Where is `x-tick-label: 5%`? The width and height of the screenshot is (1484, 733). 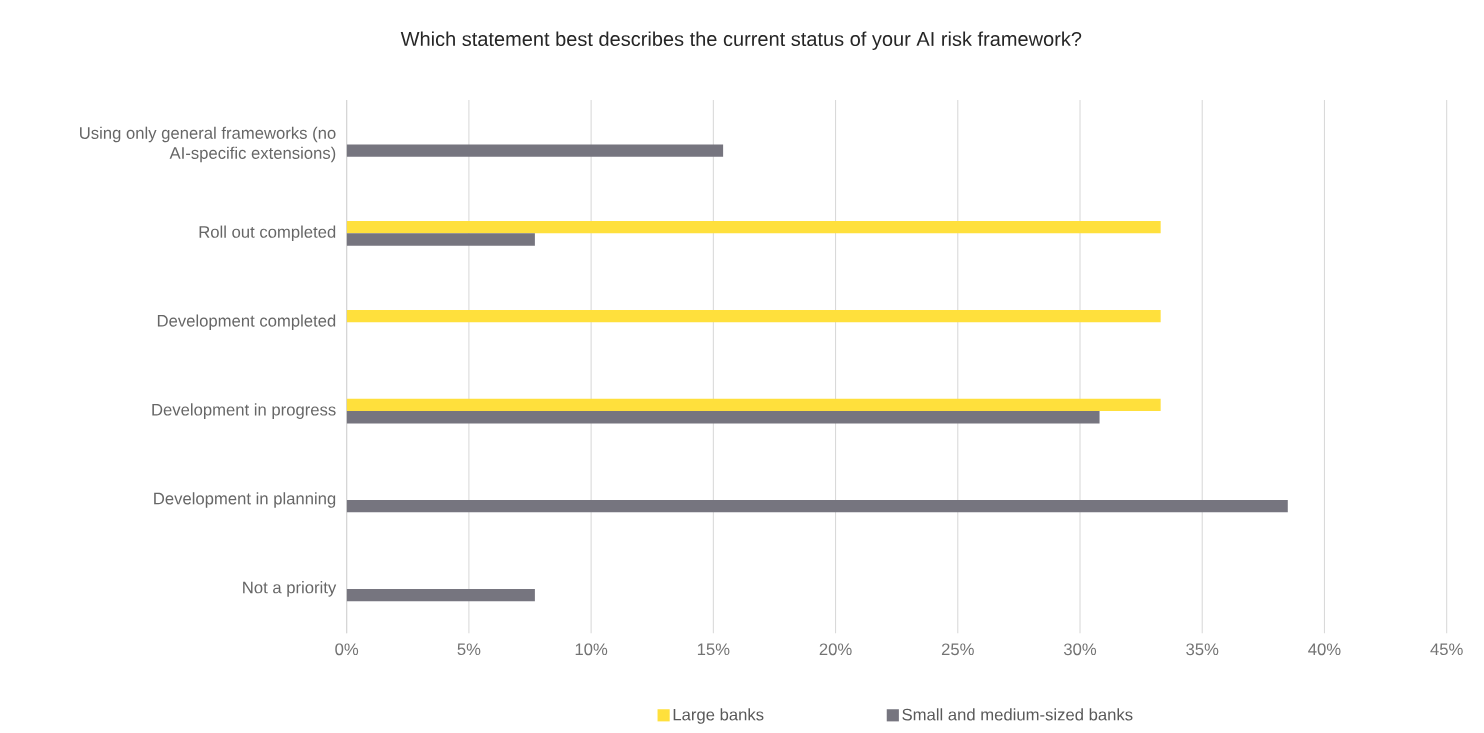 x-tick-label: 5% is located at coordinates (469, 649).